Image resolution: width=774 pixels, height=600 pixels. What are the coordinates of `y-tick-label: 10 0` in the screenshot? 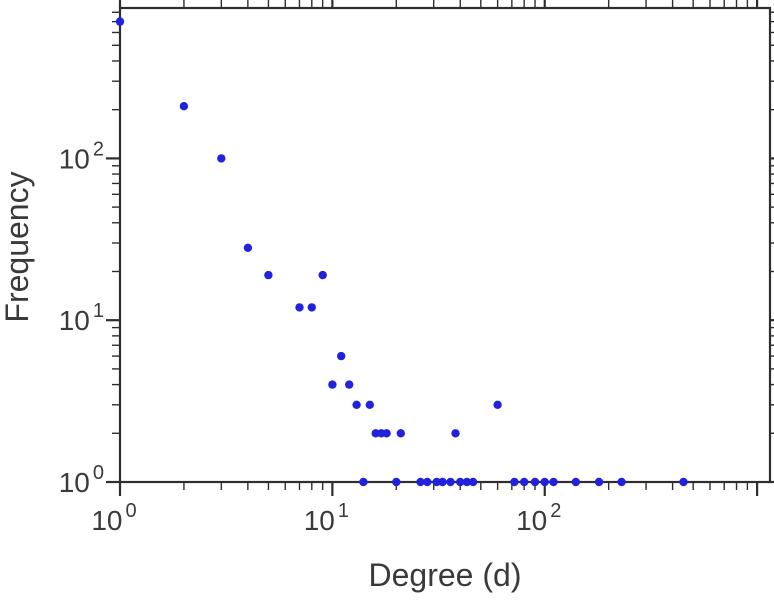 It's located at (81, 480).